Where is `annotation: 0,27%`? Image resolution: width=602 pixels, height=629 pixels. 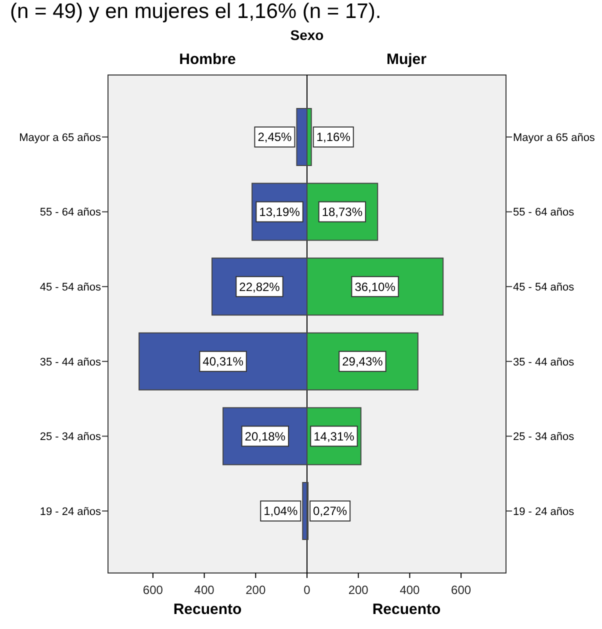
annotation: 0,27% is located at coordinates (330, 511).